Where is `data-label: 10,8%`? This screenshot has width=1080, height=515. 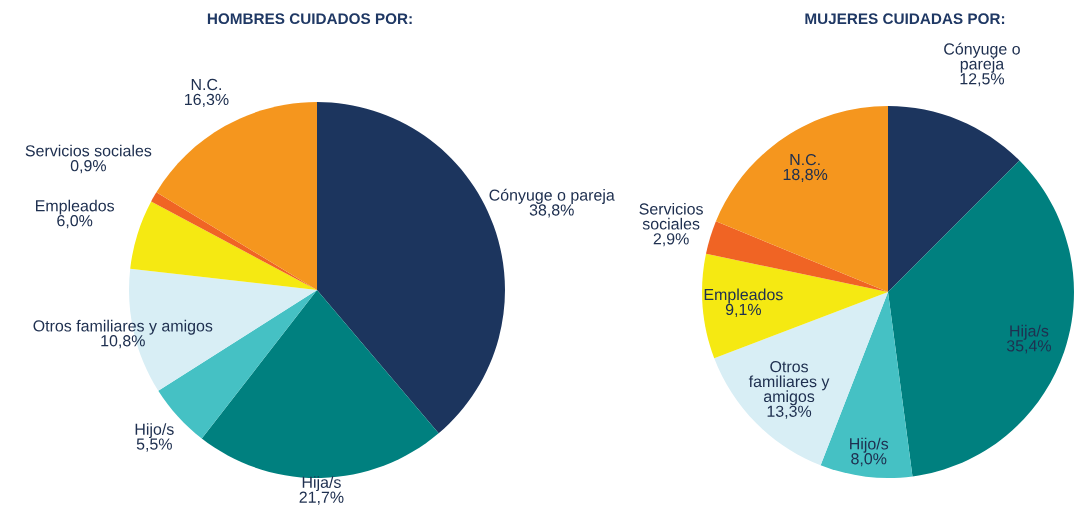
data-label: 10,8% is located at coordinates (123, 342).